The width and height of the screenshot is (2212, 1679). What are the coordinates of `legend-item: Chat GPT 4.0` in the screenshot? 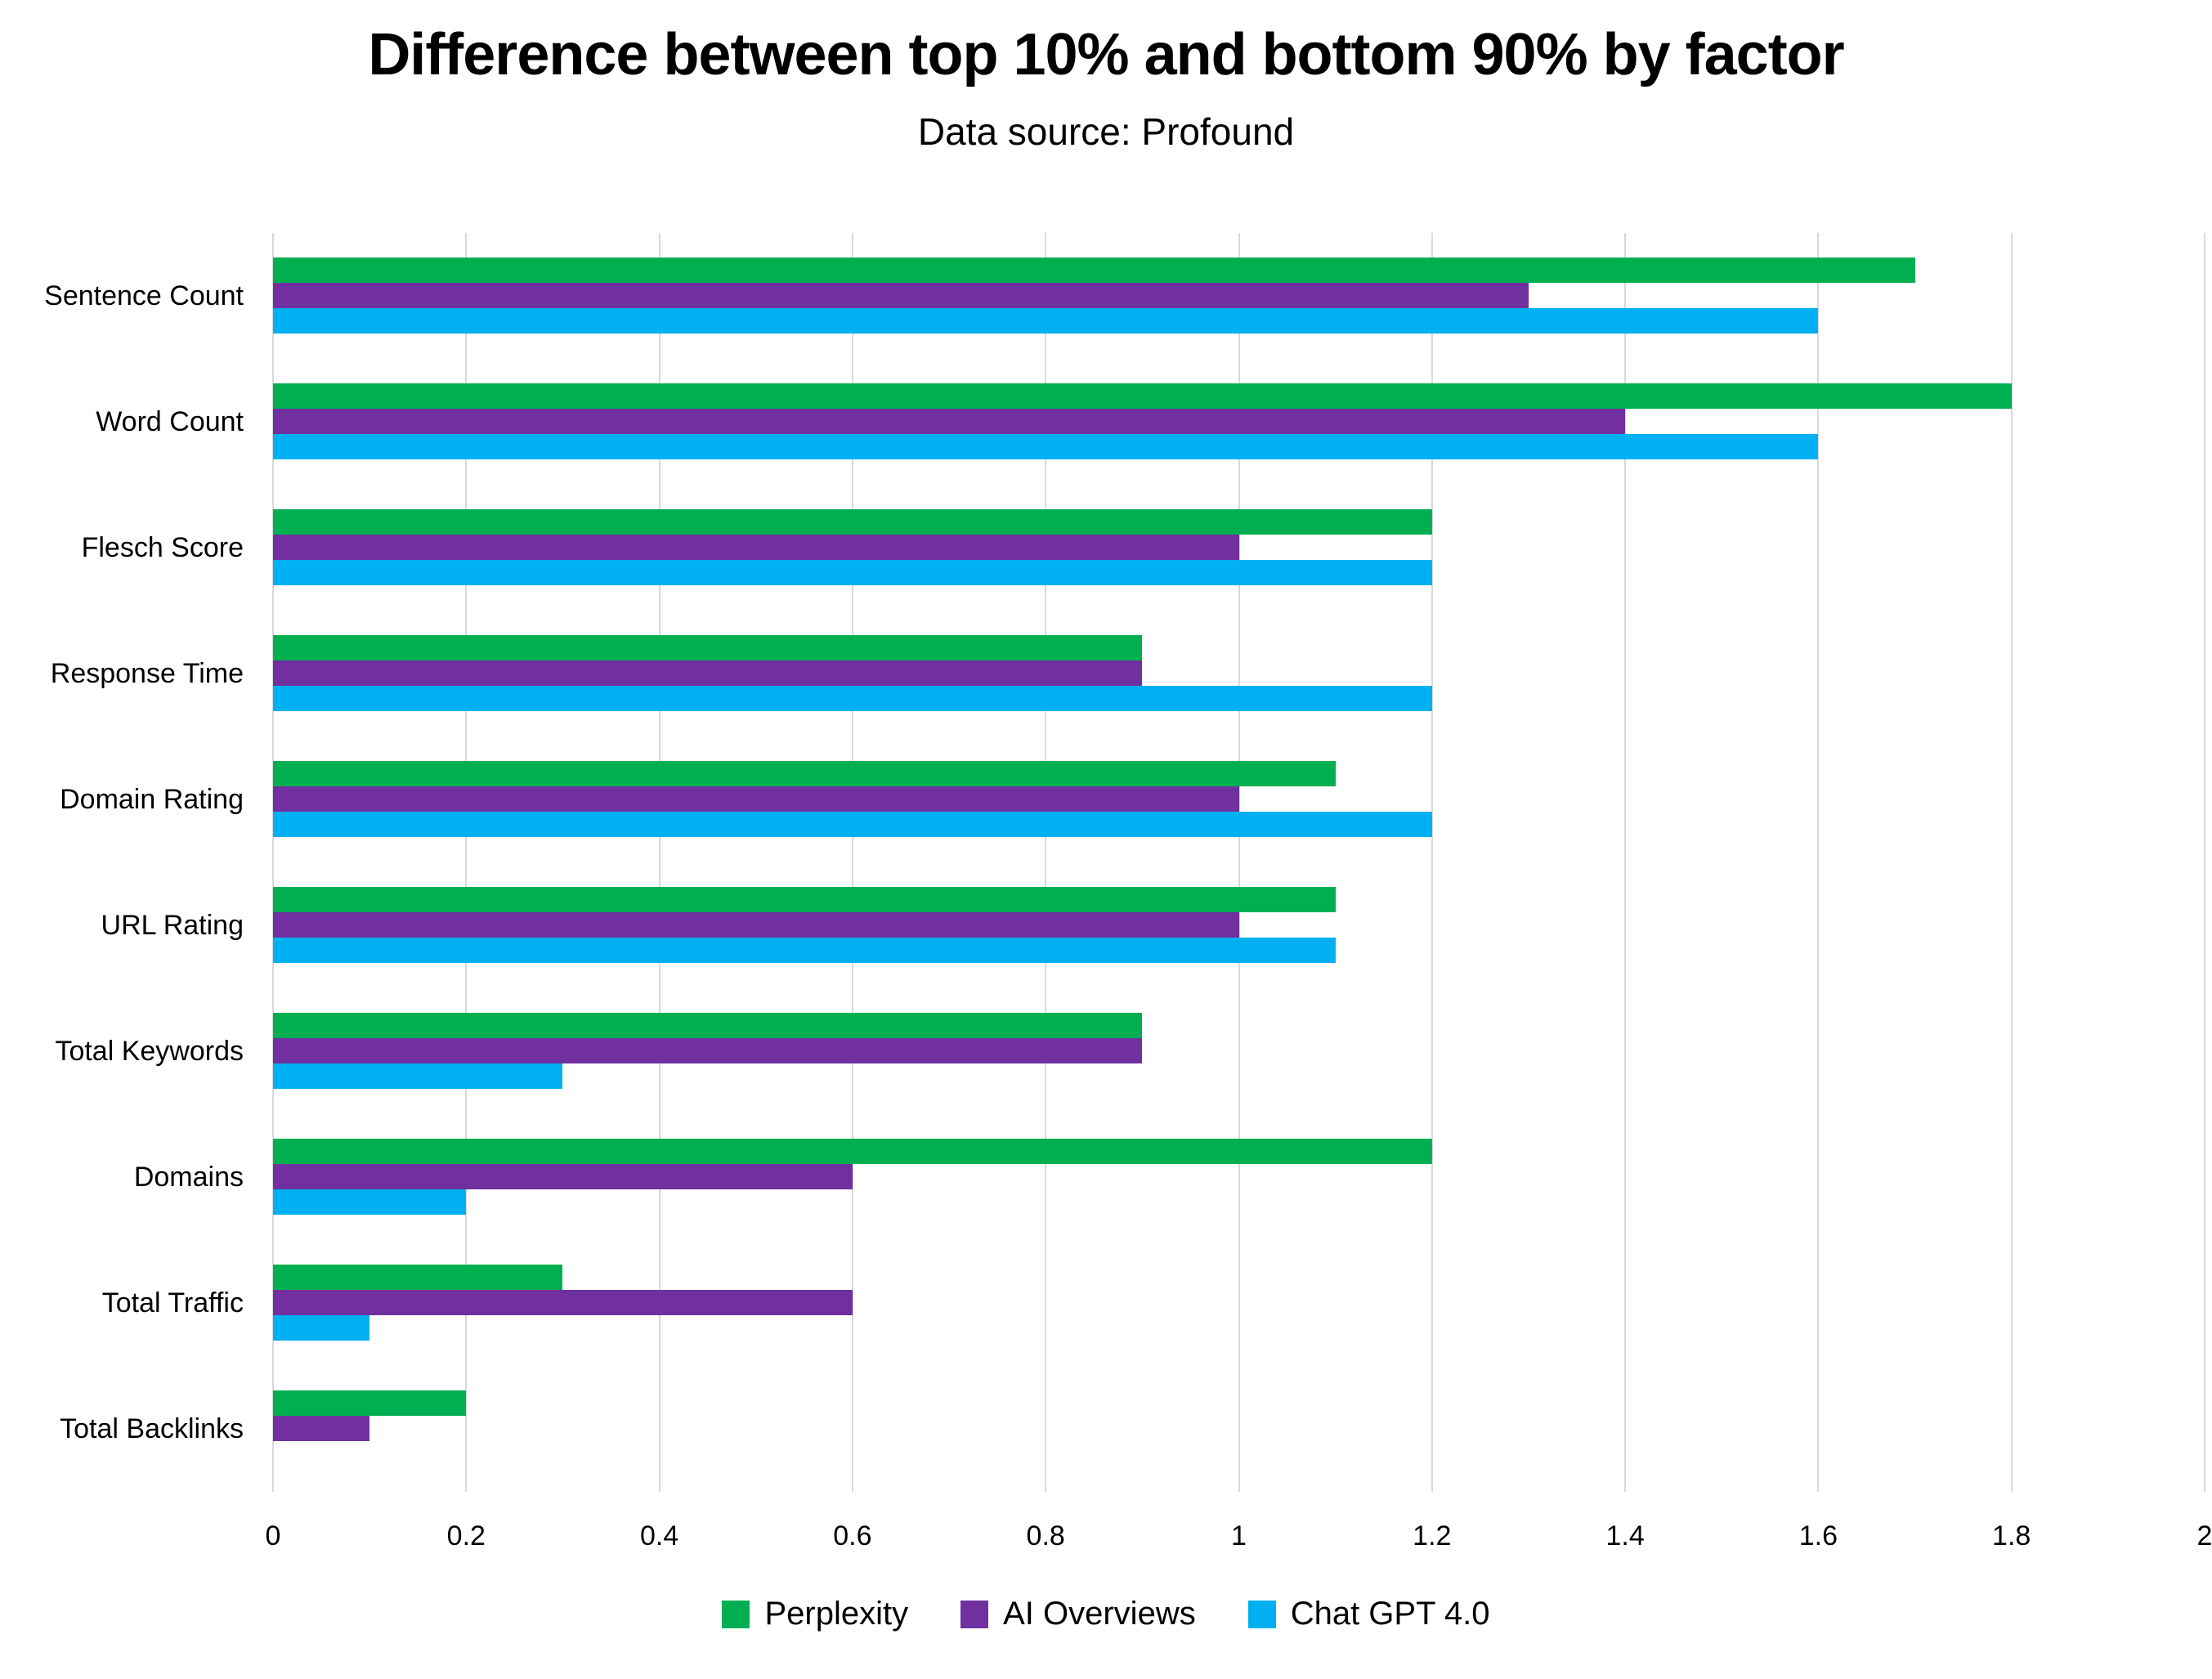 It's located at (1368, 1614).